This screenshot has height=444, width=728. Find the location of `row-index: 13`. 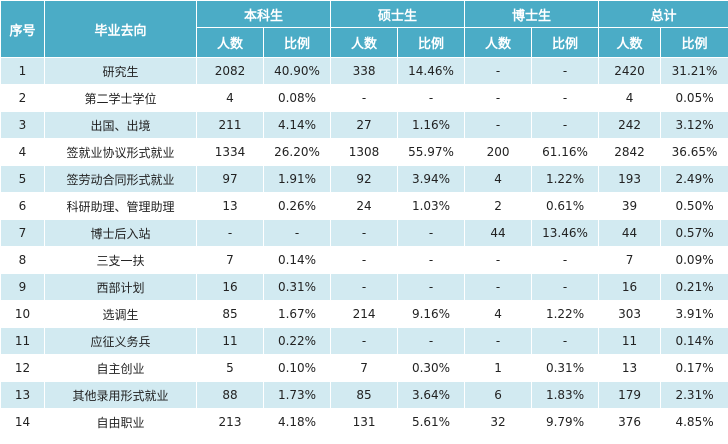

row-index: 13 is located at coordinates (22, 395).